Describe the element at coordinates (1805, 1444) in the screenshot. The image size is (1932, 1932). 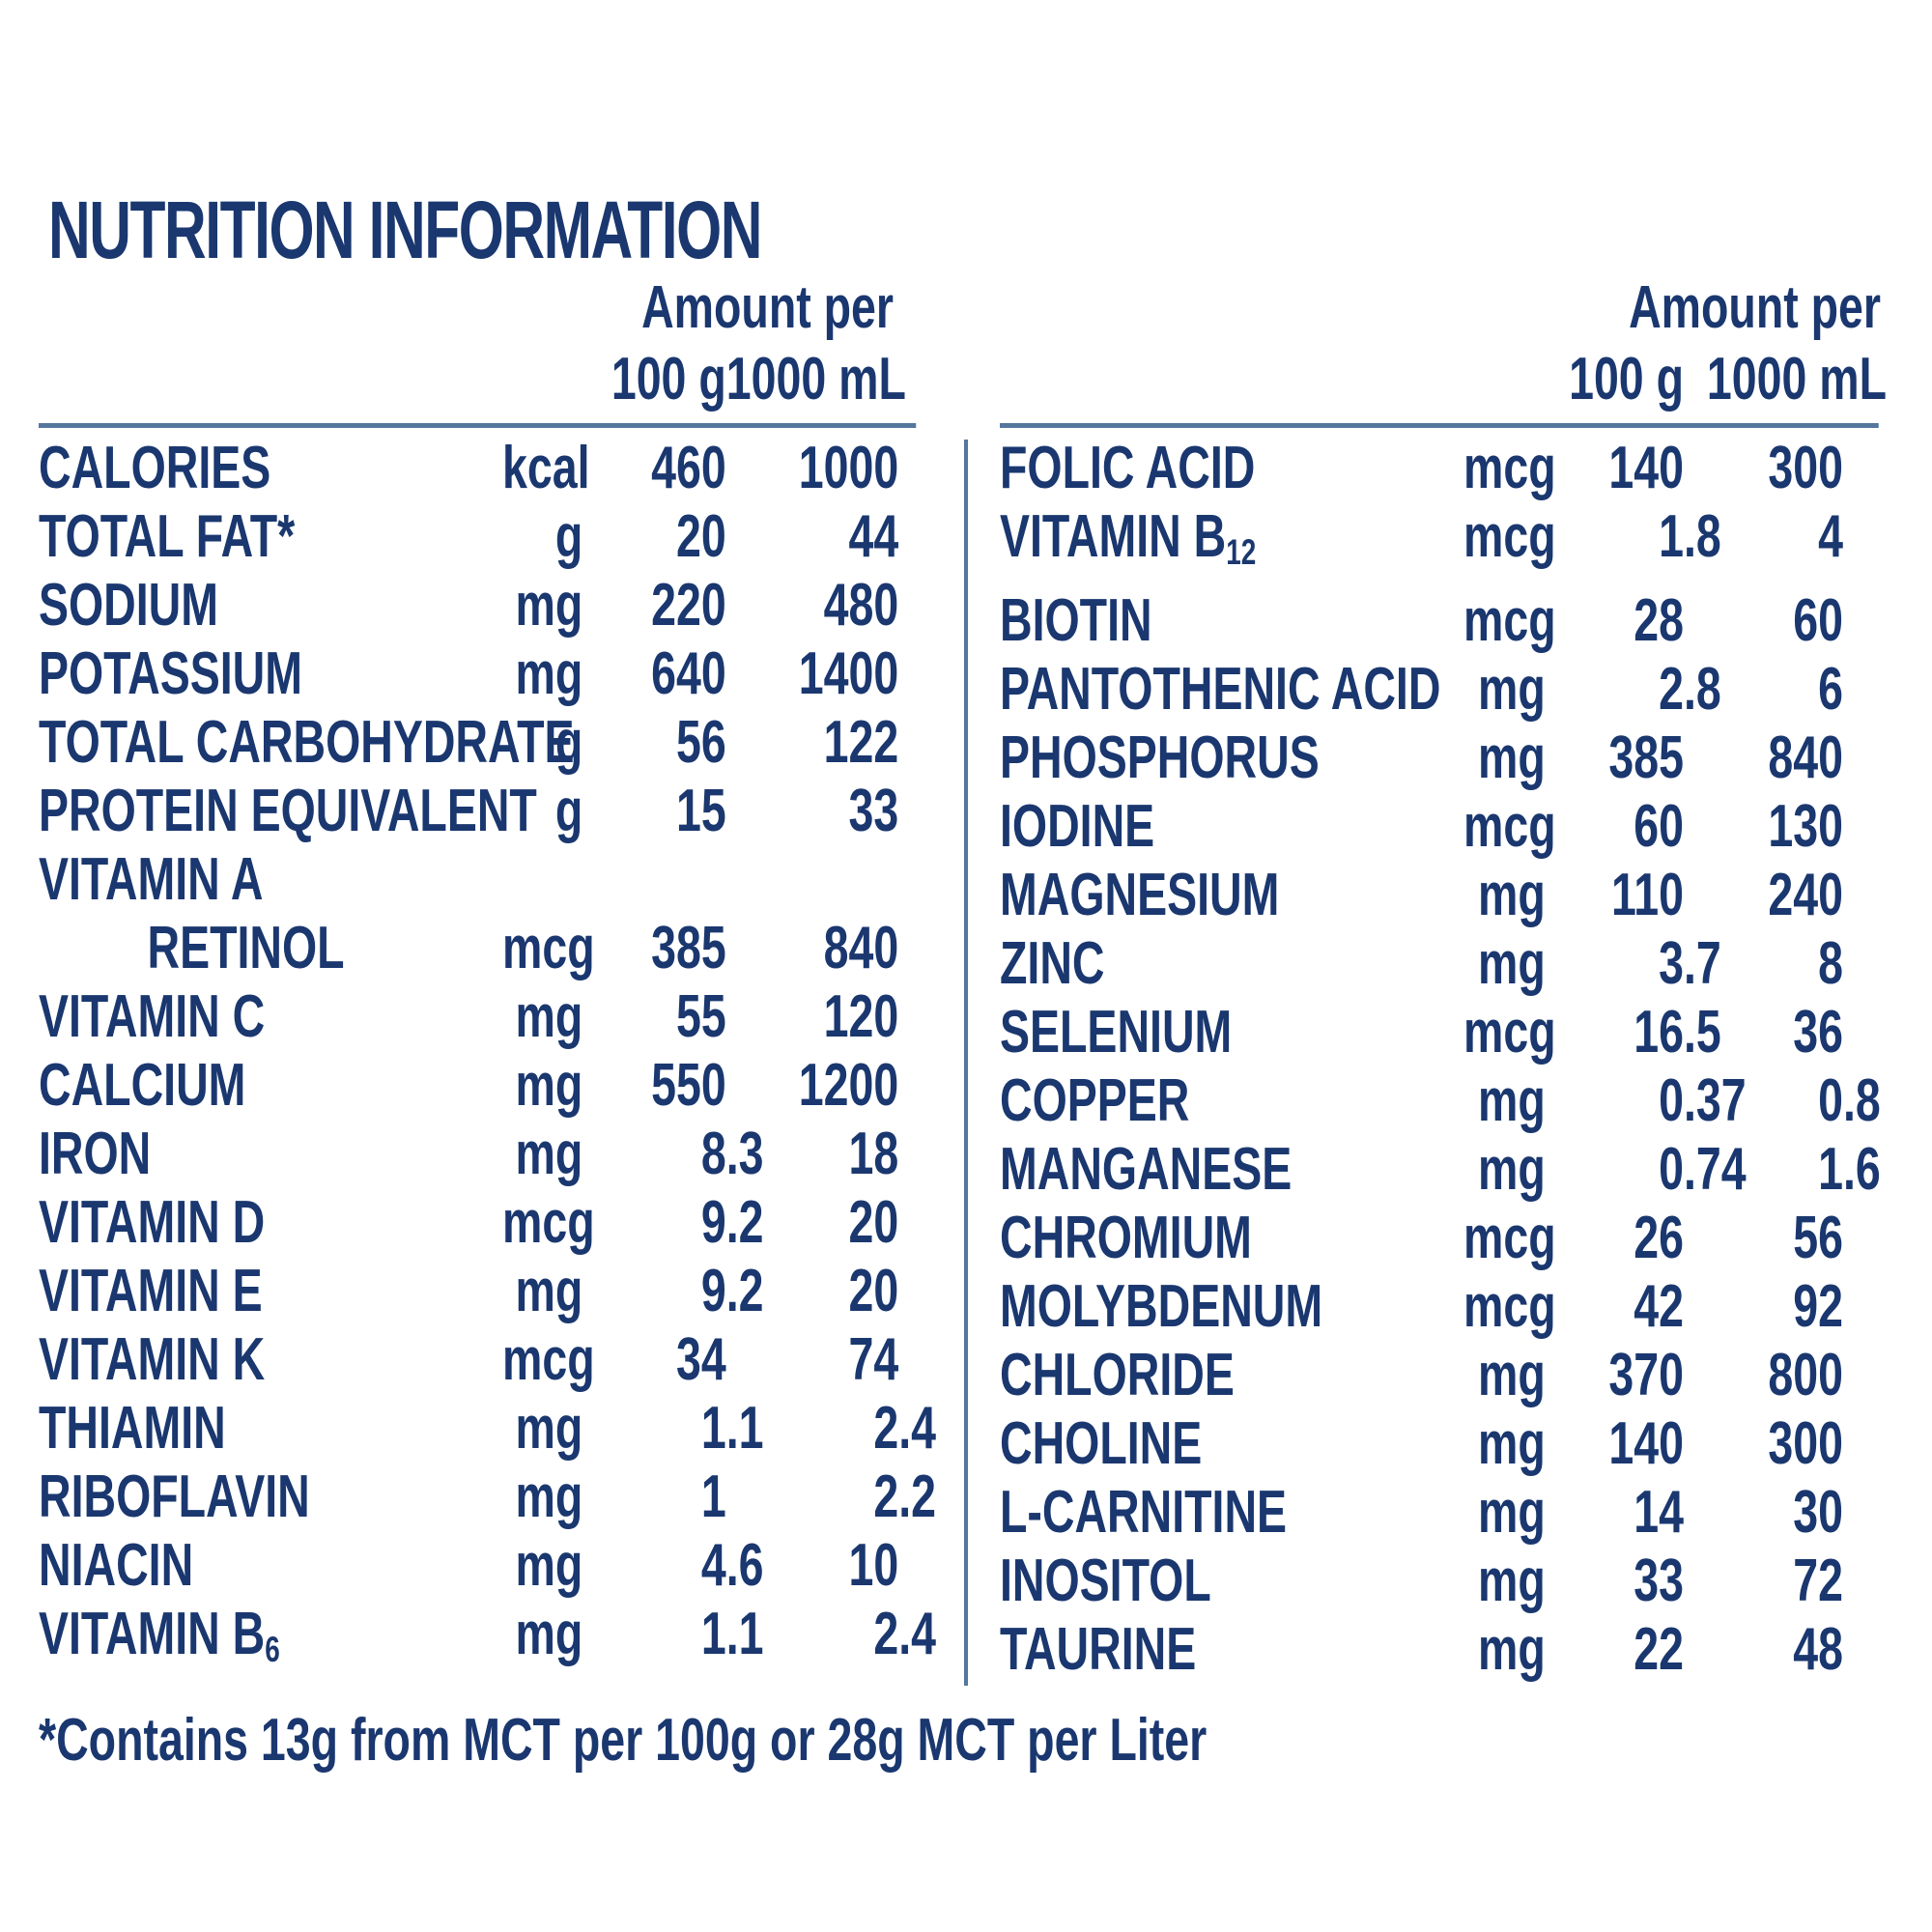
I see `value-1000ml: 300` at that location.